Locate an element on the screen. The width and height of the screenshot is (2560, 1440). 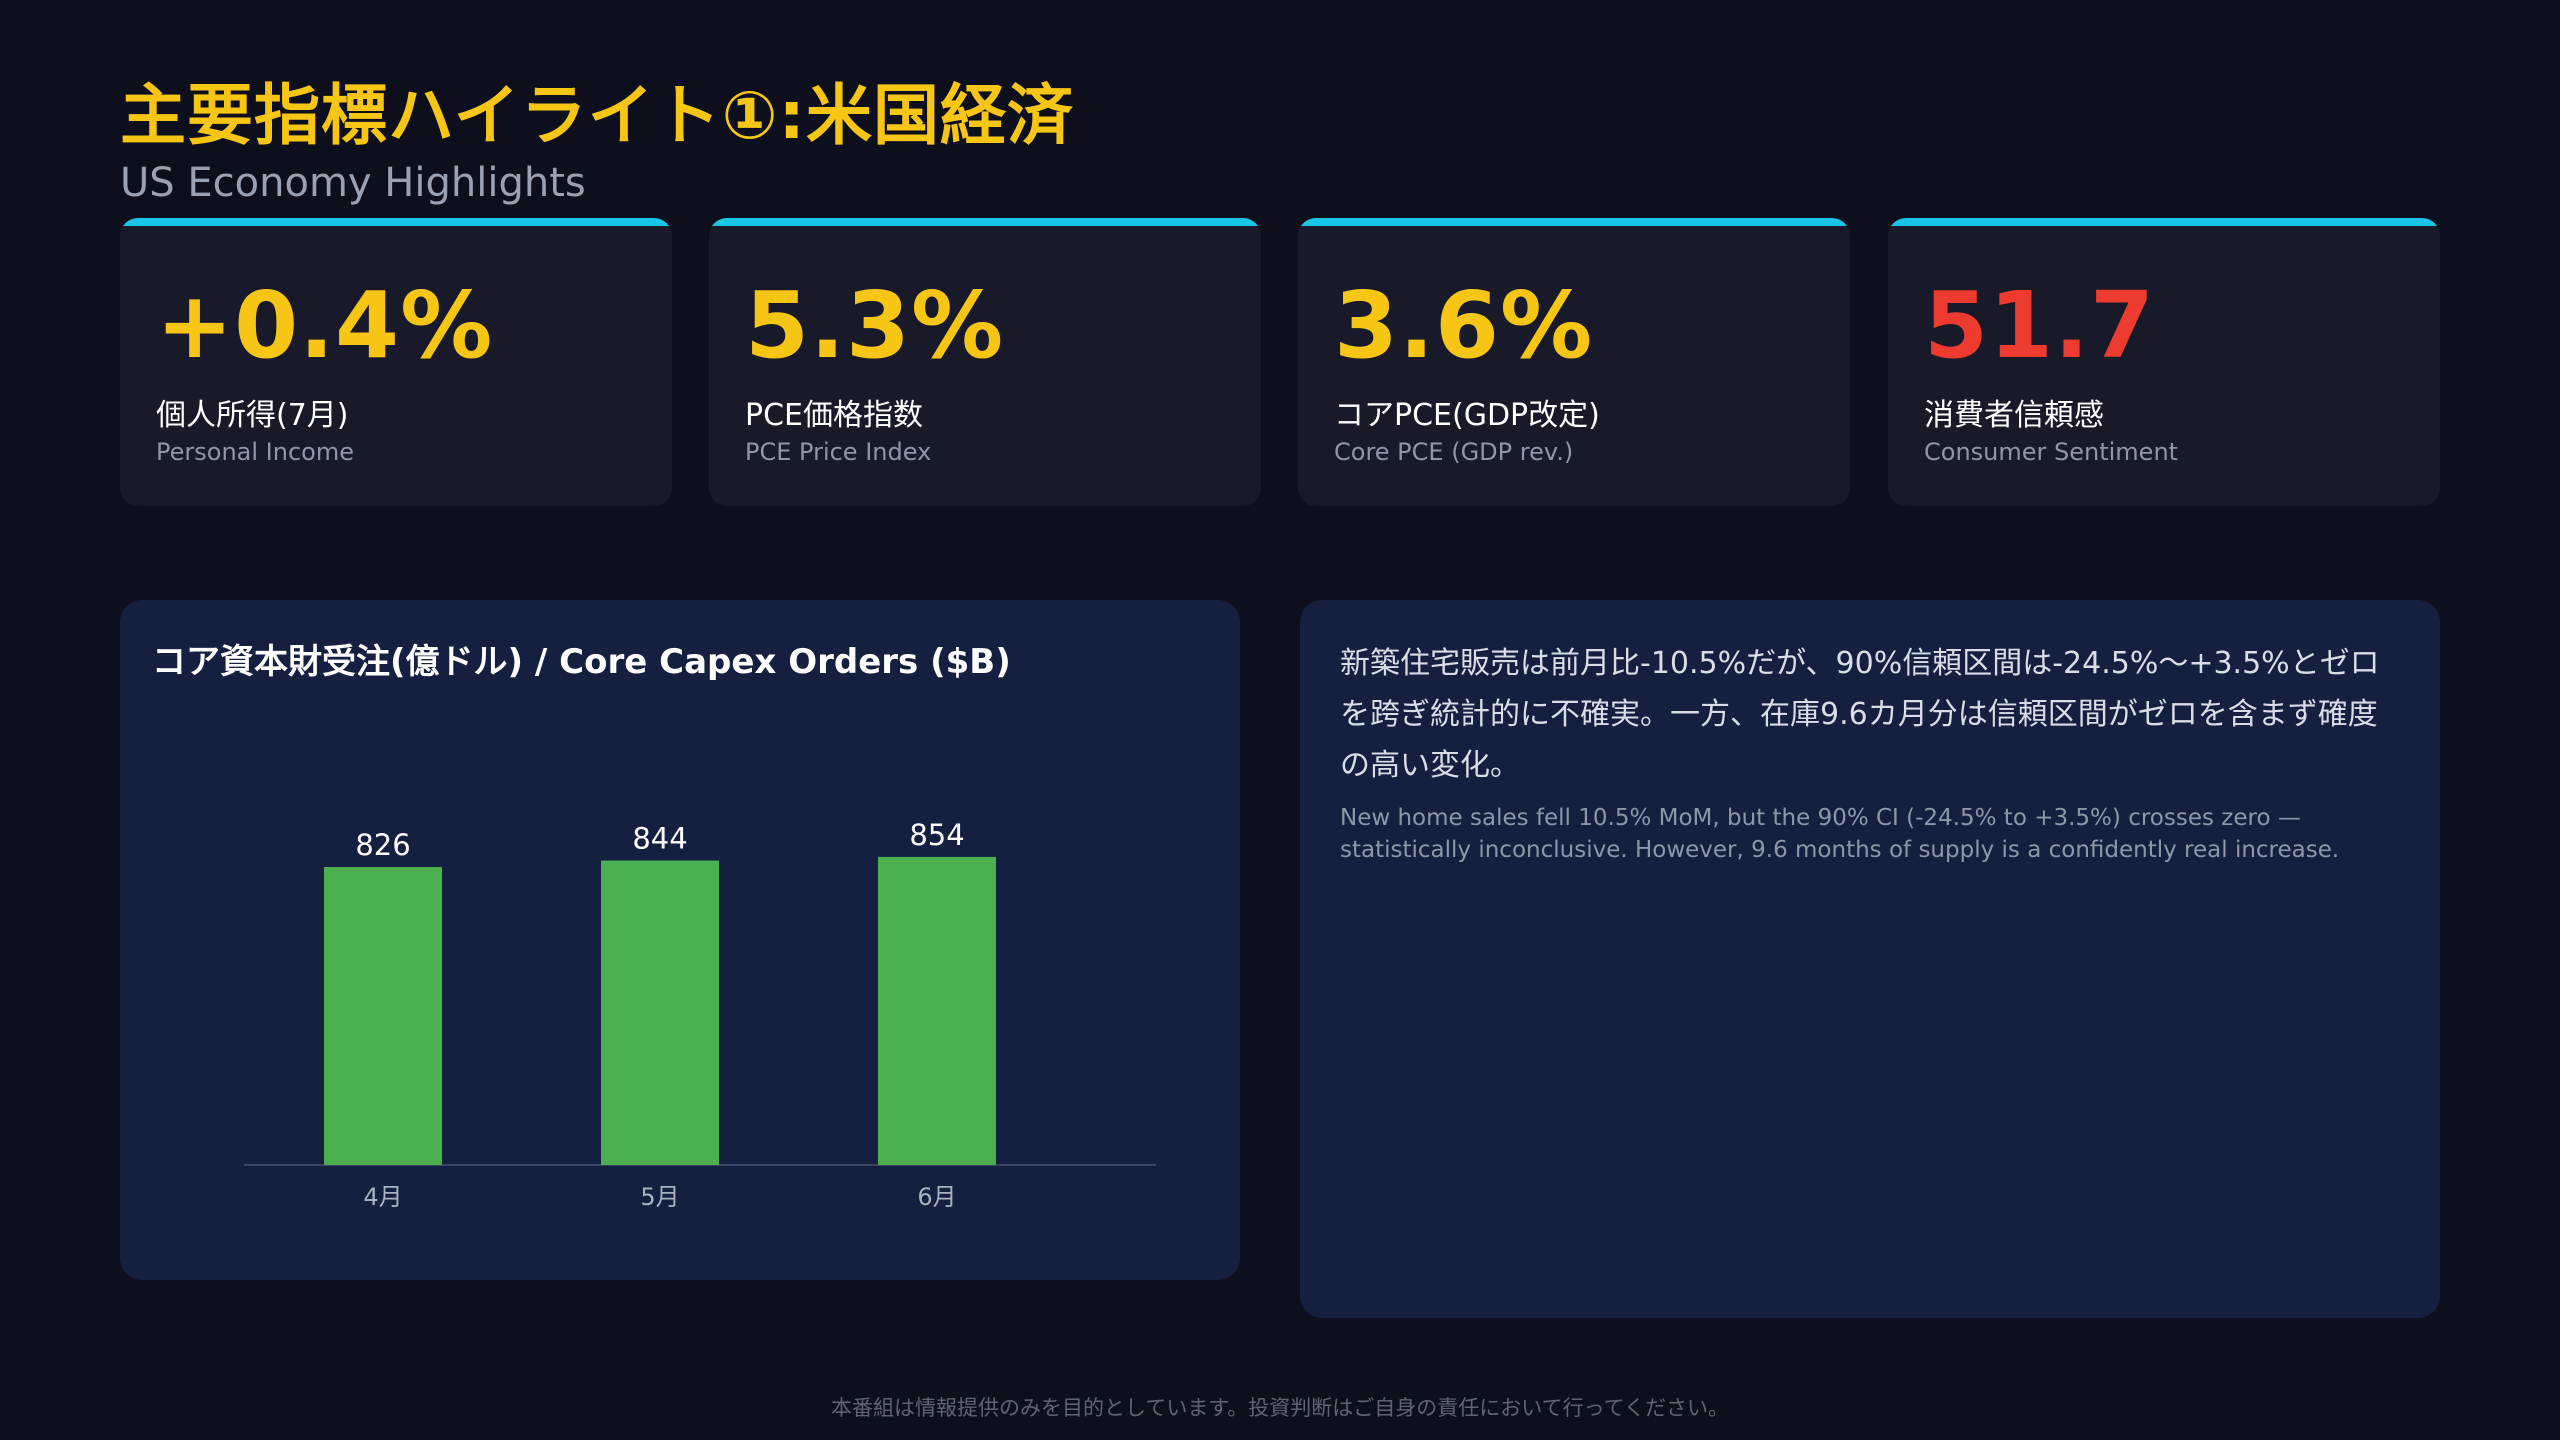
data-label-3: 854 is located at coordinates (936, 835).